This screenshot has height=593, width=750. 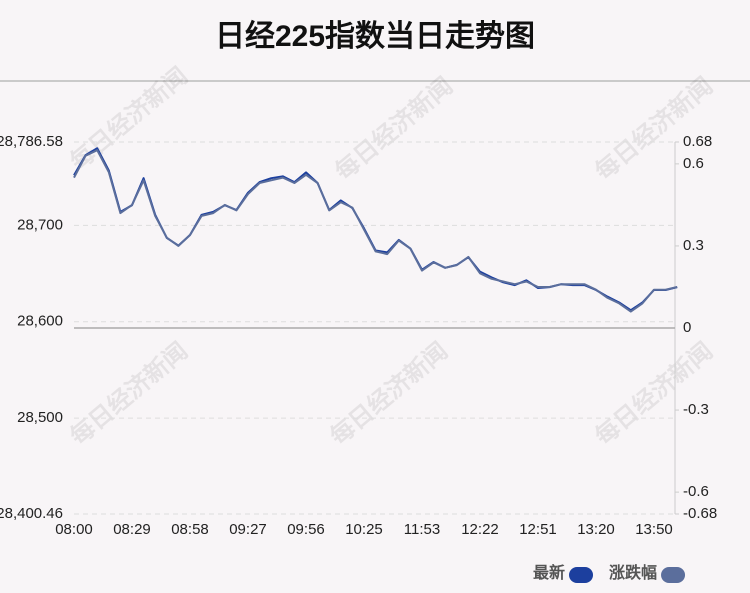 I want to click on x-tick-label: 10:25, so click(x=364, y=529).